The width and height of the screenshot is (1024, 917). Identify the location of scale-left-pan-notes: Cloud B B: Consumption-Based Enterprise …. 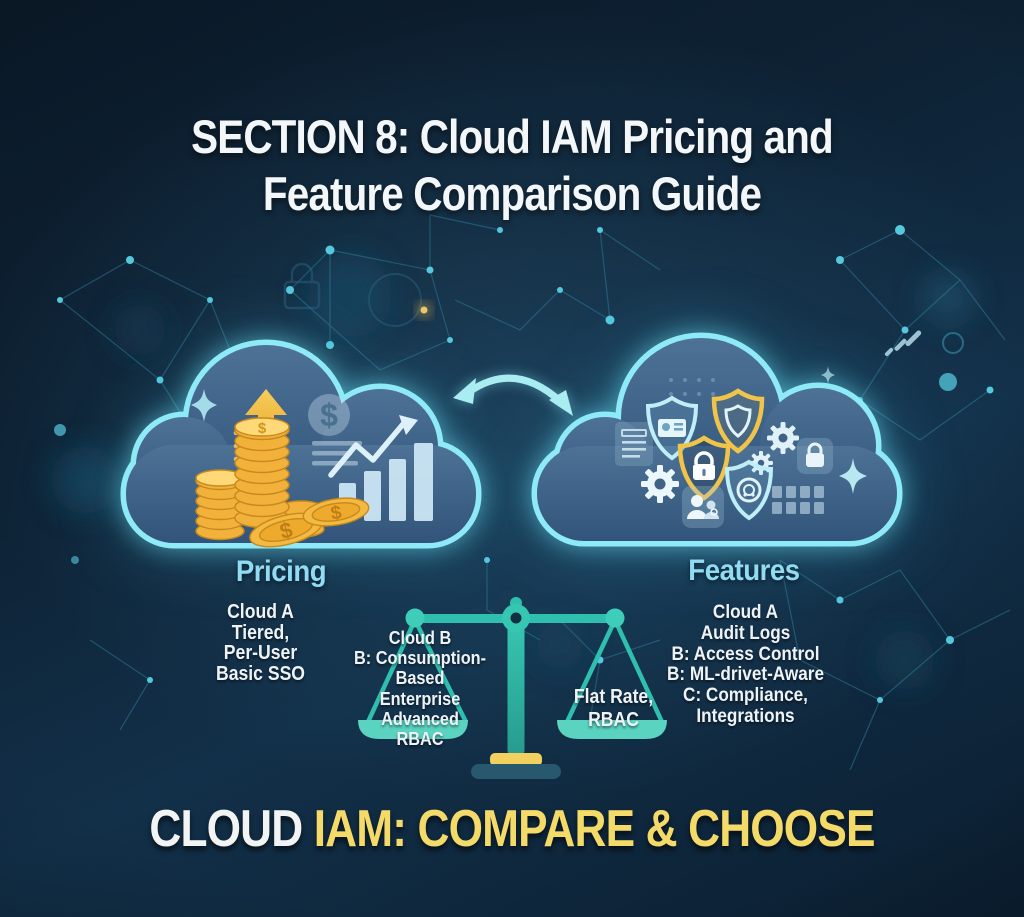
(419, 688).